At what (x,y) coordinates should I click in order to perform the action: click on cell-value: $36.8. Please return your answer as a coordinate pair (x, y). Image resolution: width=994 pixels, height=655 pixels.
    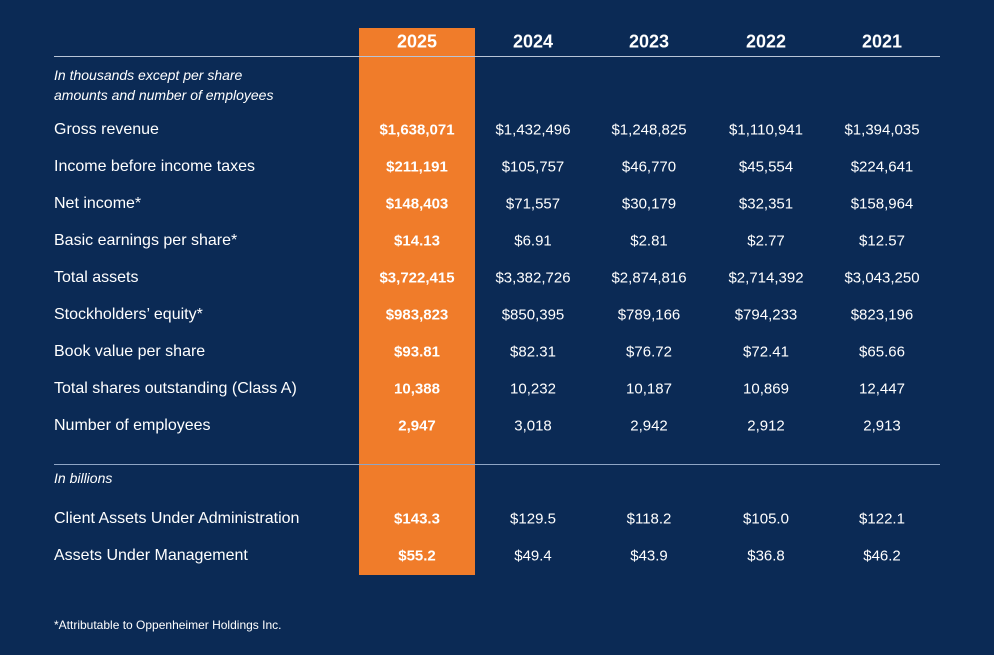
    Looking at the image, I should click on (766, 556).